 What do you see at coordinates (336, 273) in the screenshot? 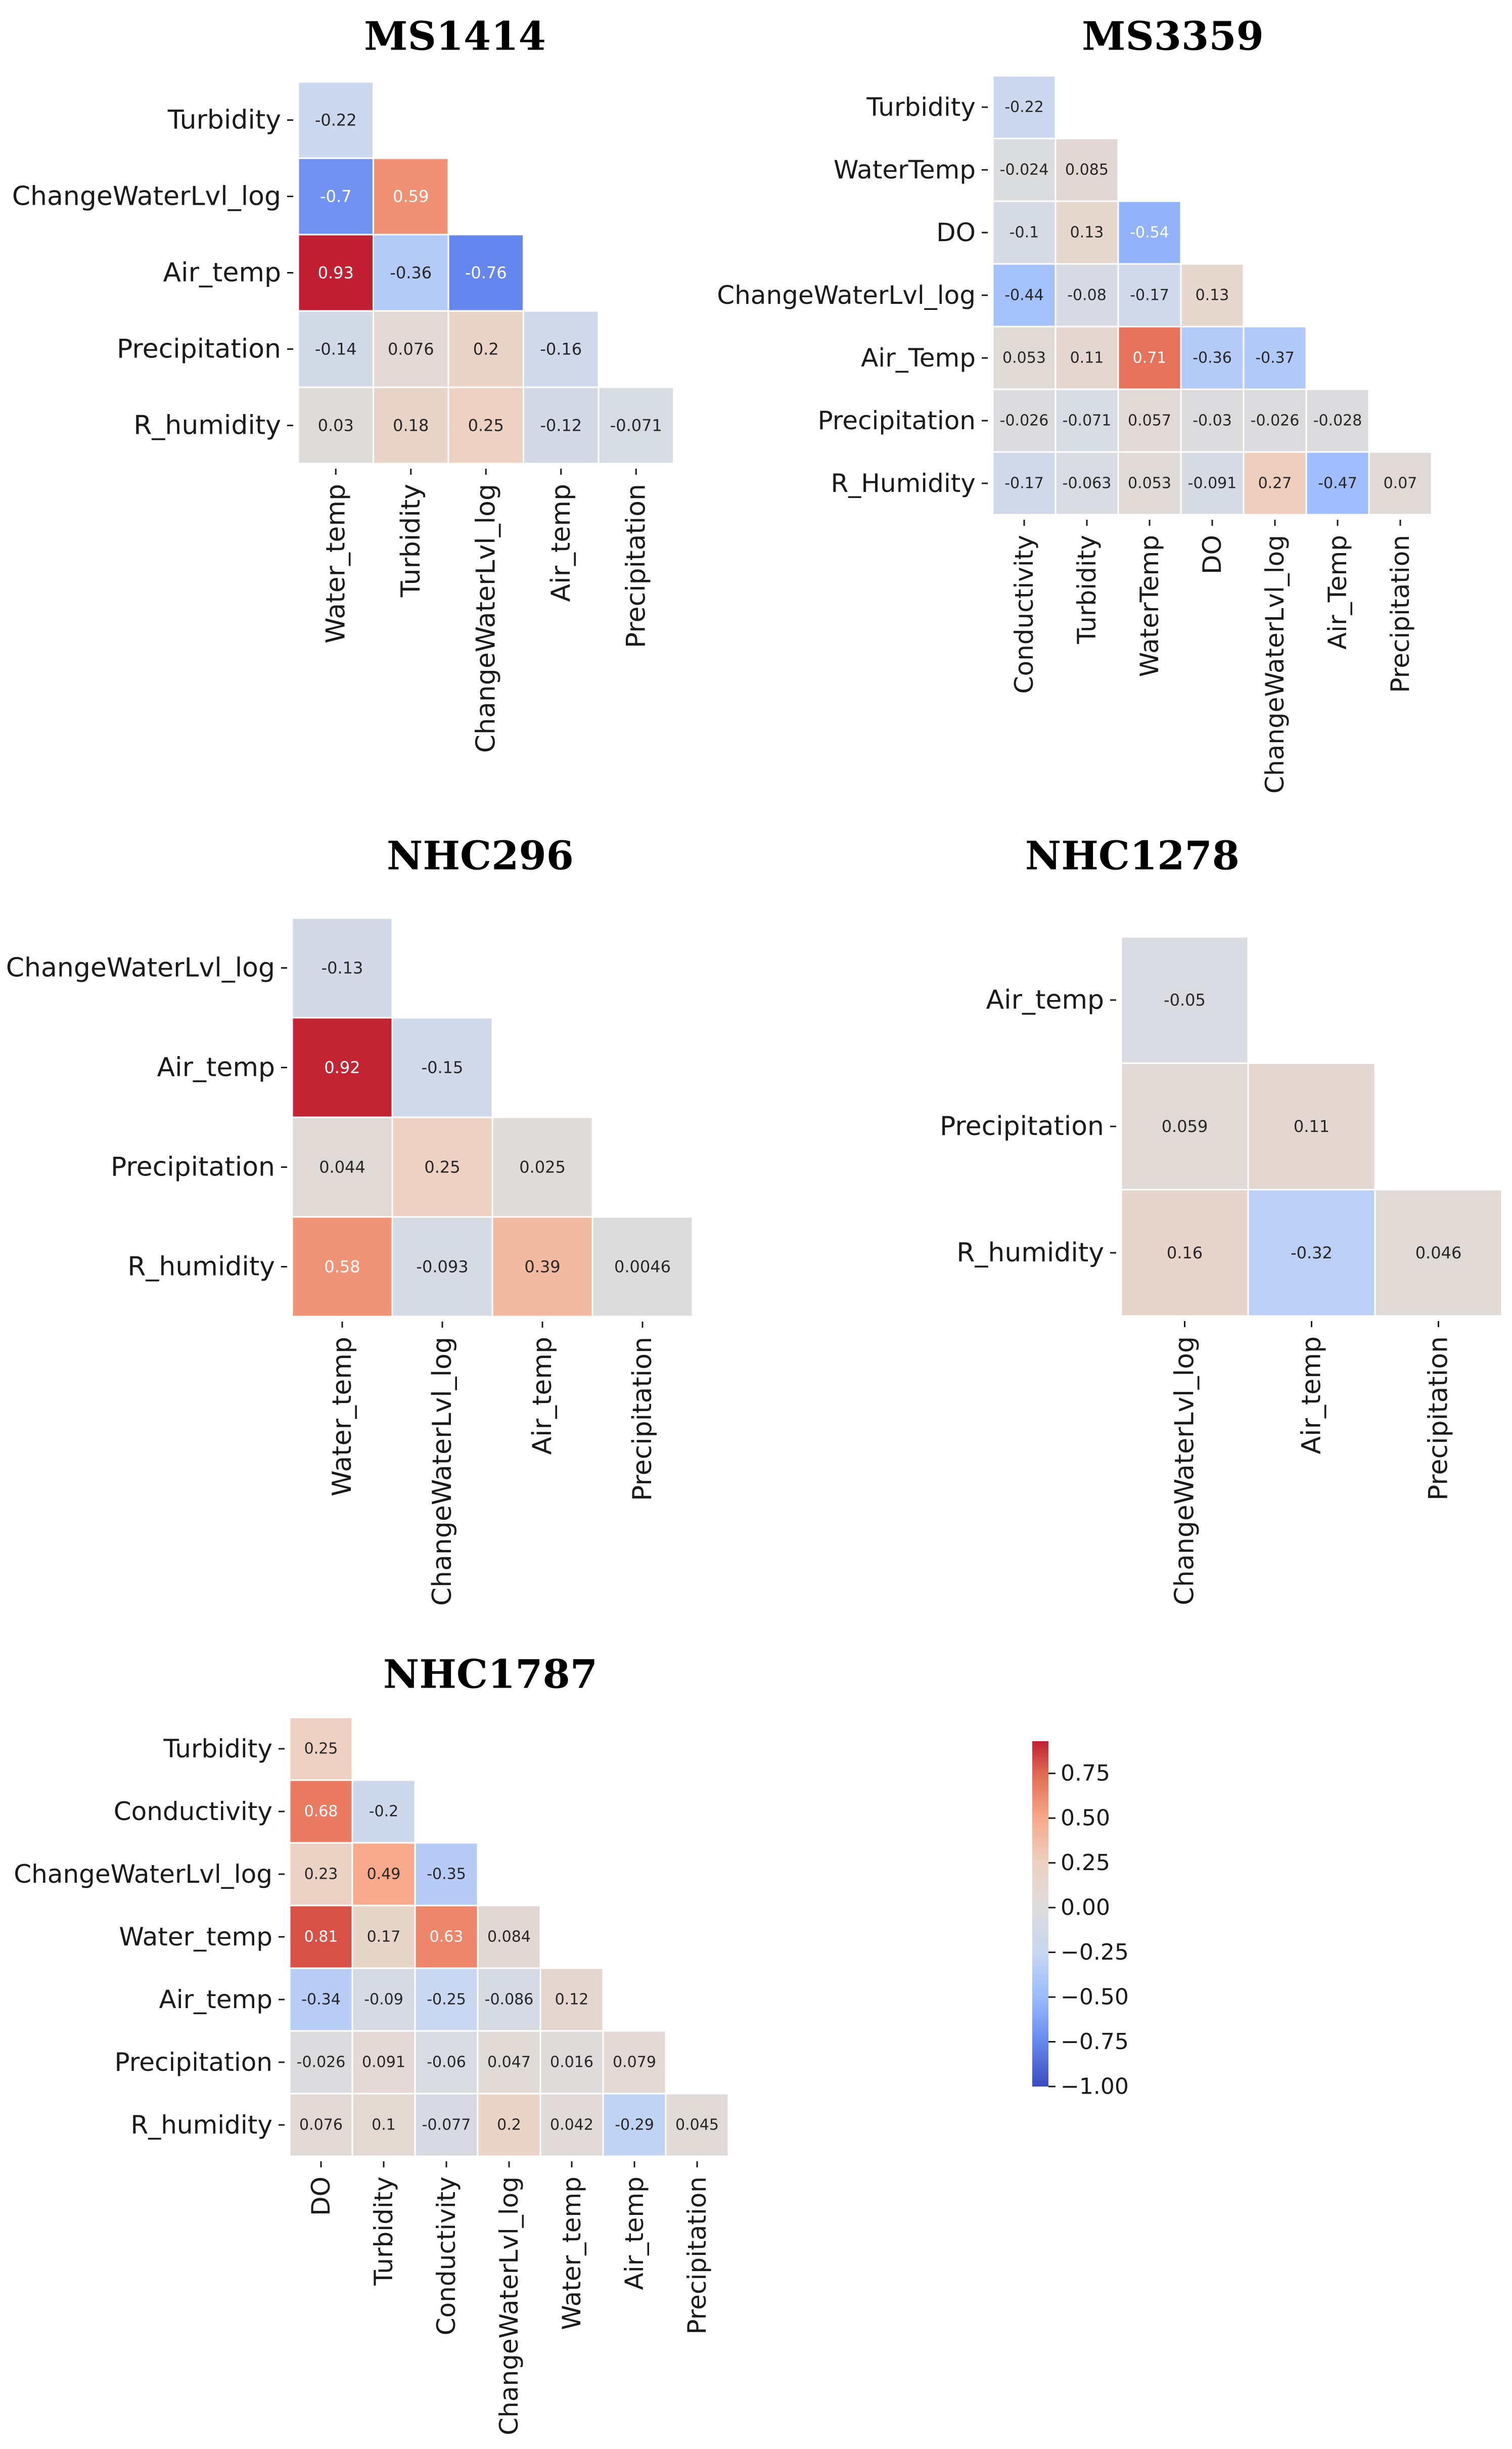
I see `cell-value: 0.93` at bounding box center [336, 273].